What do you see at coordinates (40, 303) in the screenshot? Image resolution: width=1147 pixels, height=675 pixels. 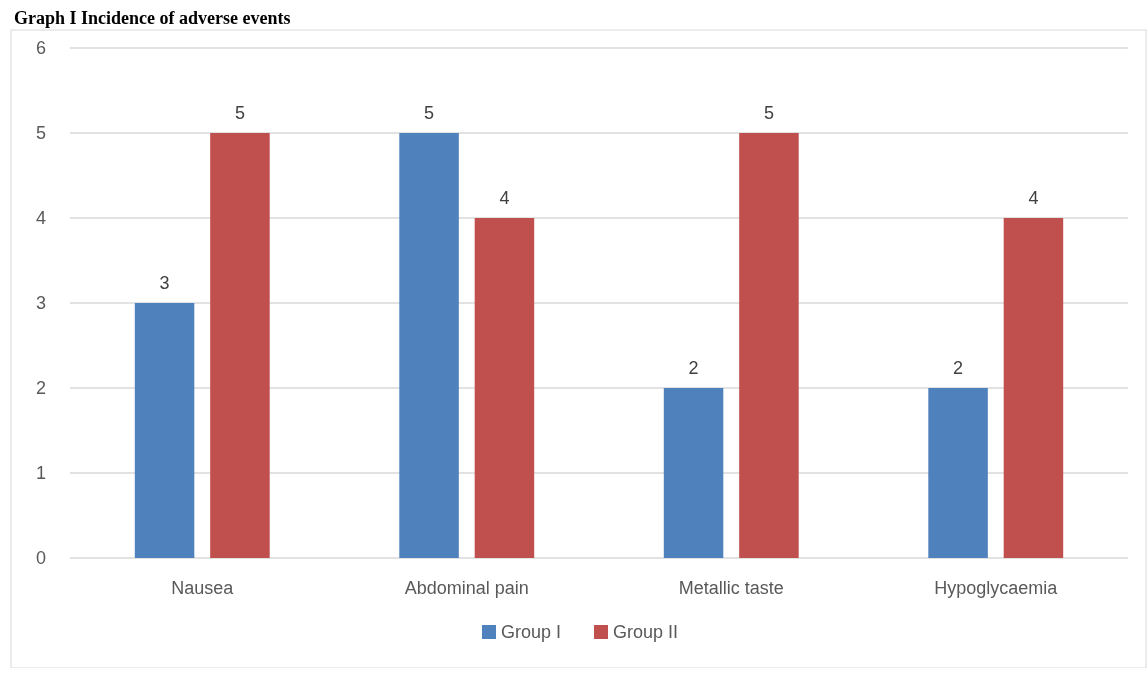 I see `y-tick-label: 3` at bounding box center [40, 303].